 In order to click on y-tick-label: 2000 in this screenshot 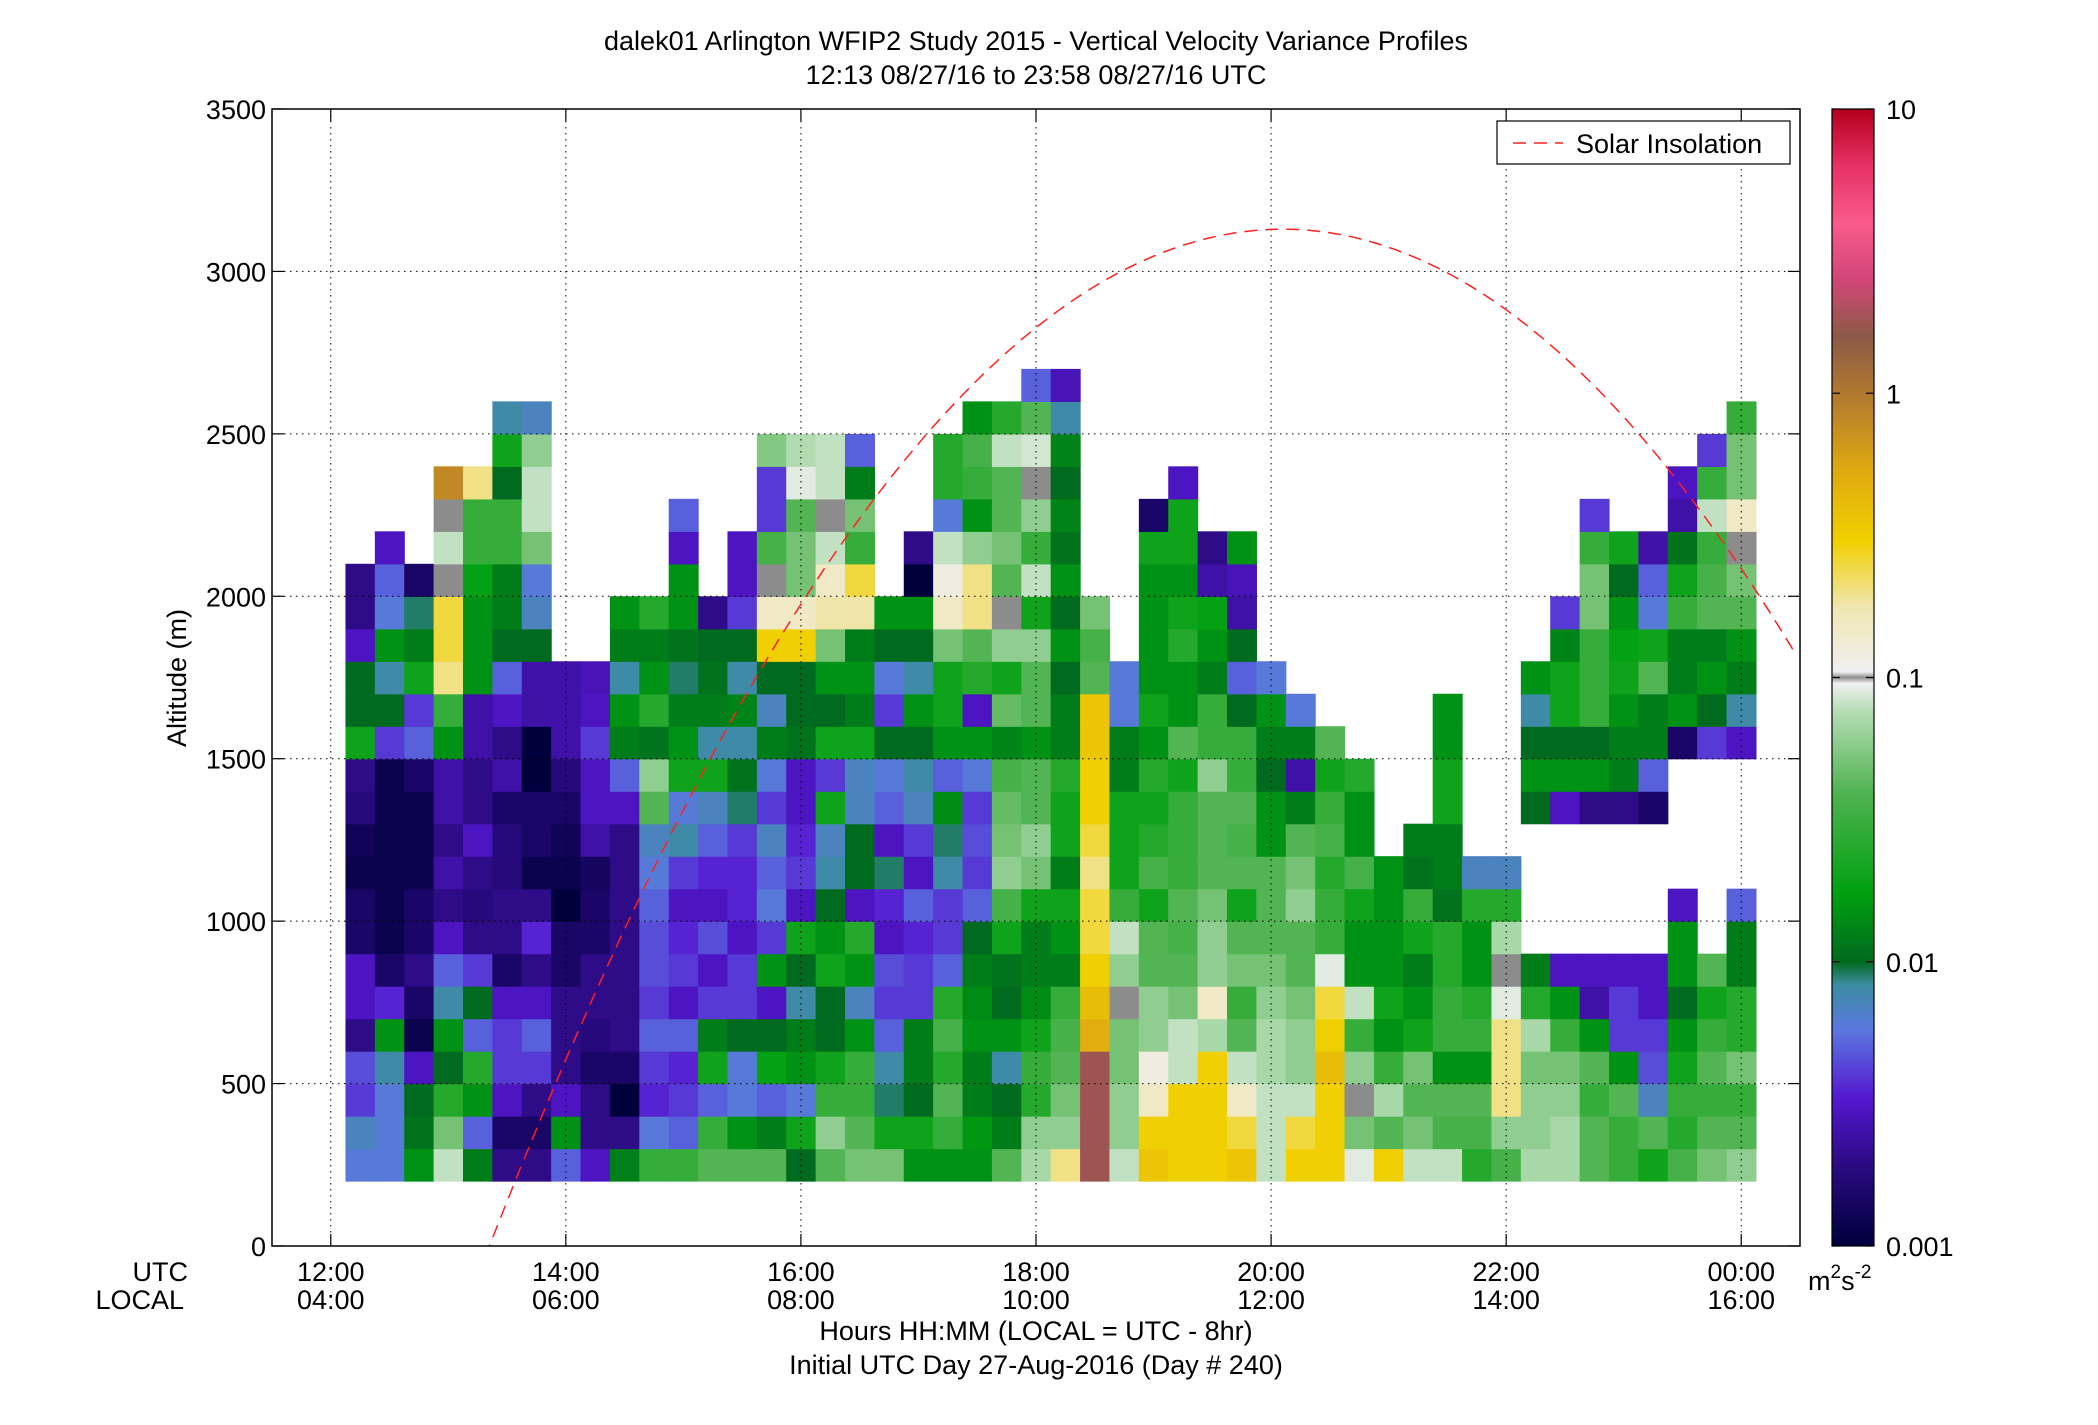, I will do `click(236, 597)`.